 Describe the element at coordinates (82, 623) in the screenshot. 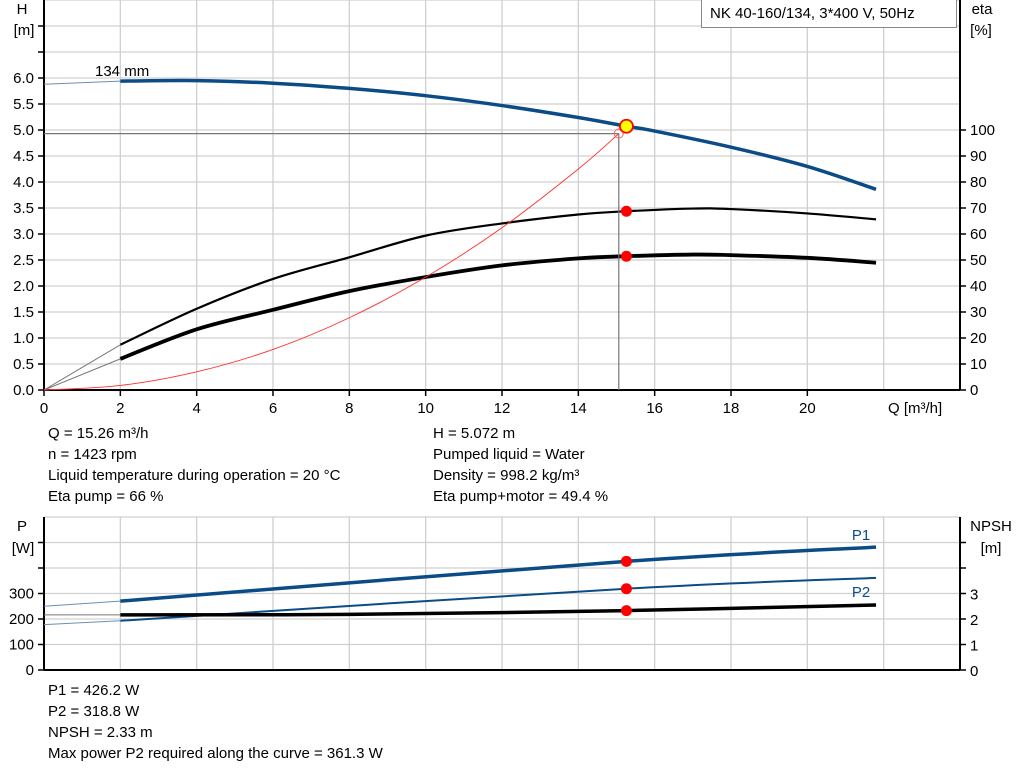

I see `p2-extension` at that location.